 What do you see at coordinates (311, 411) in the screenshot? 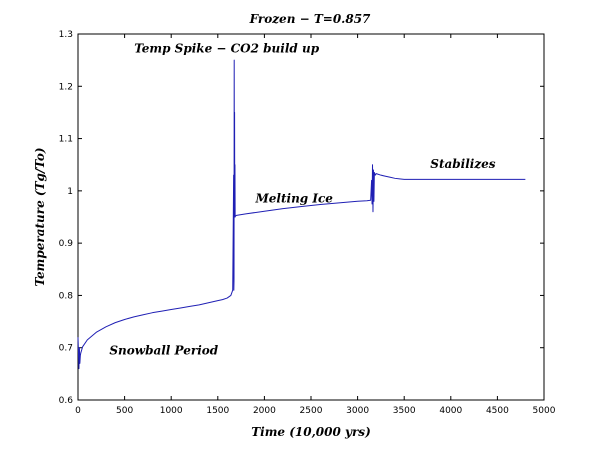
I see `x-tick-label: 2500` at bounding box center [311, 411].